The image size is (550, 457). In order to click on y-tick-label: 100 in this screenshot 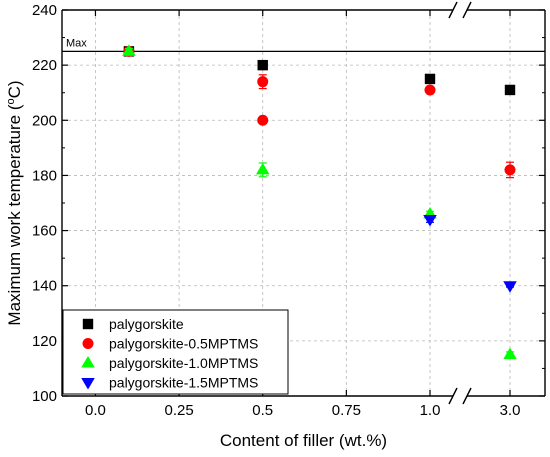, I will do `click(44, 396)`.